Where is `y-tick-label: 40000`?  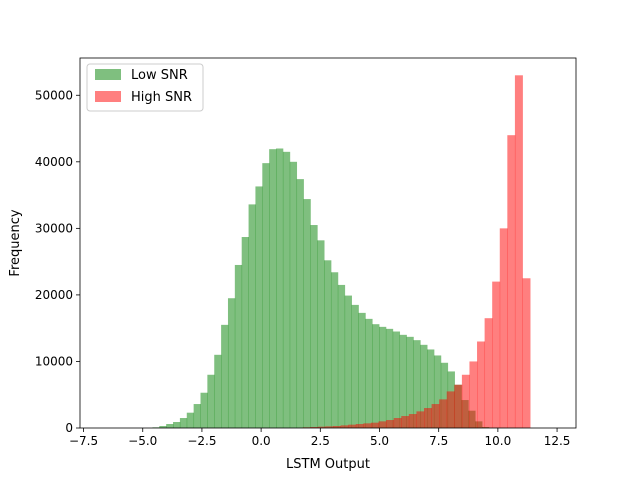 y-tick-label: 40000 is located at coordinates (54, 162).